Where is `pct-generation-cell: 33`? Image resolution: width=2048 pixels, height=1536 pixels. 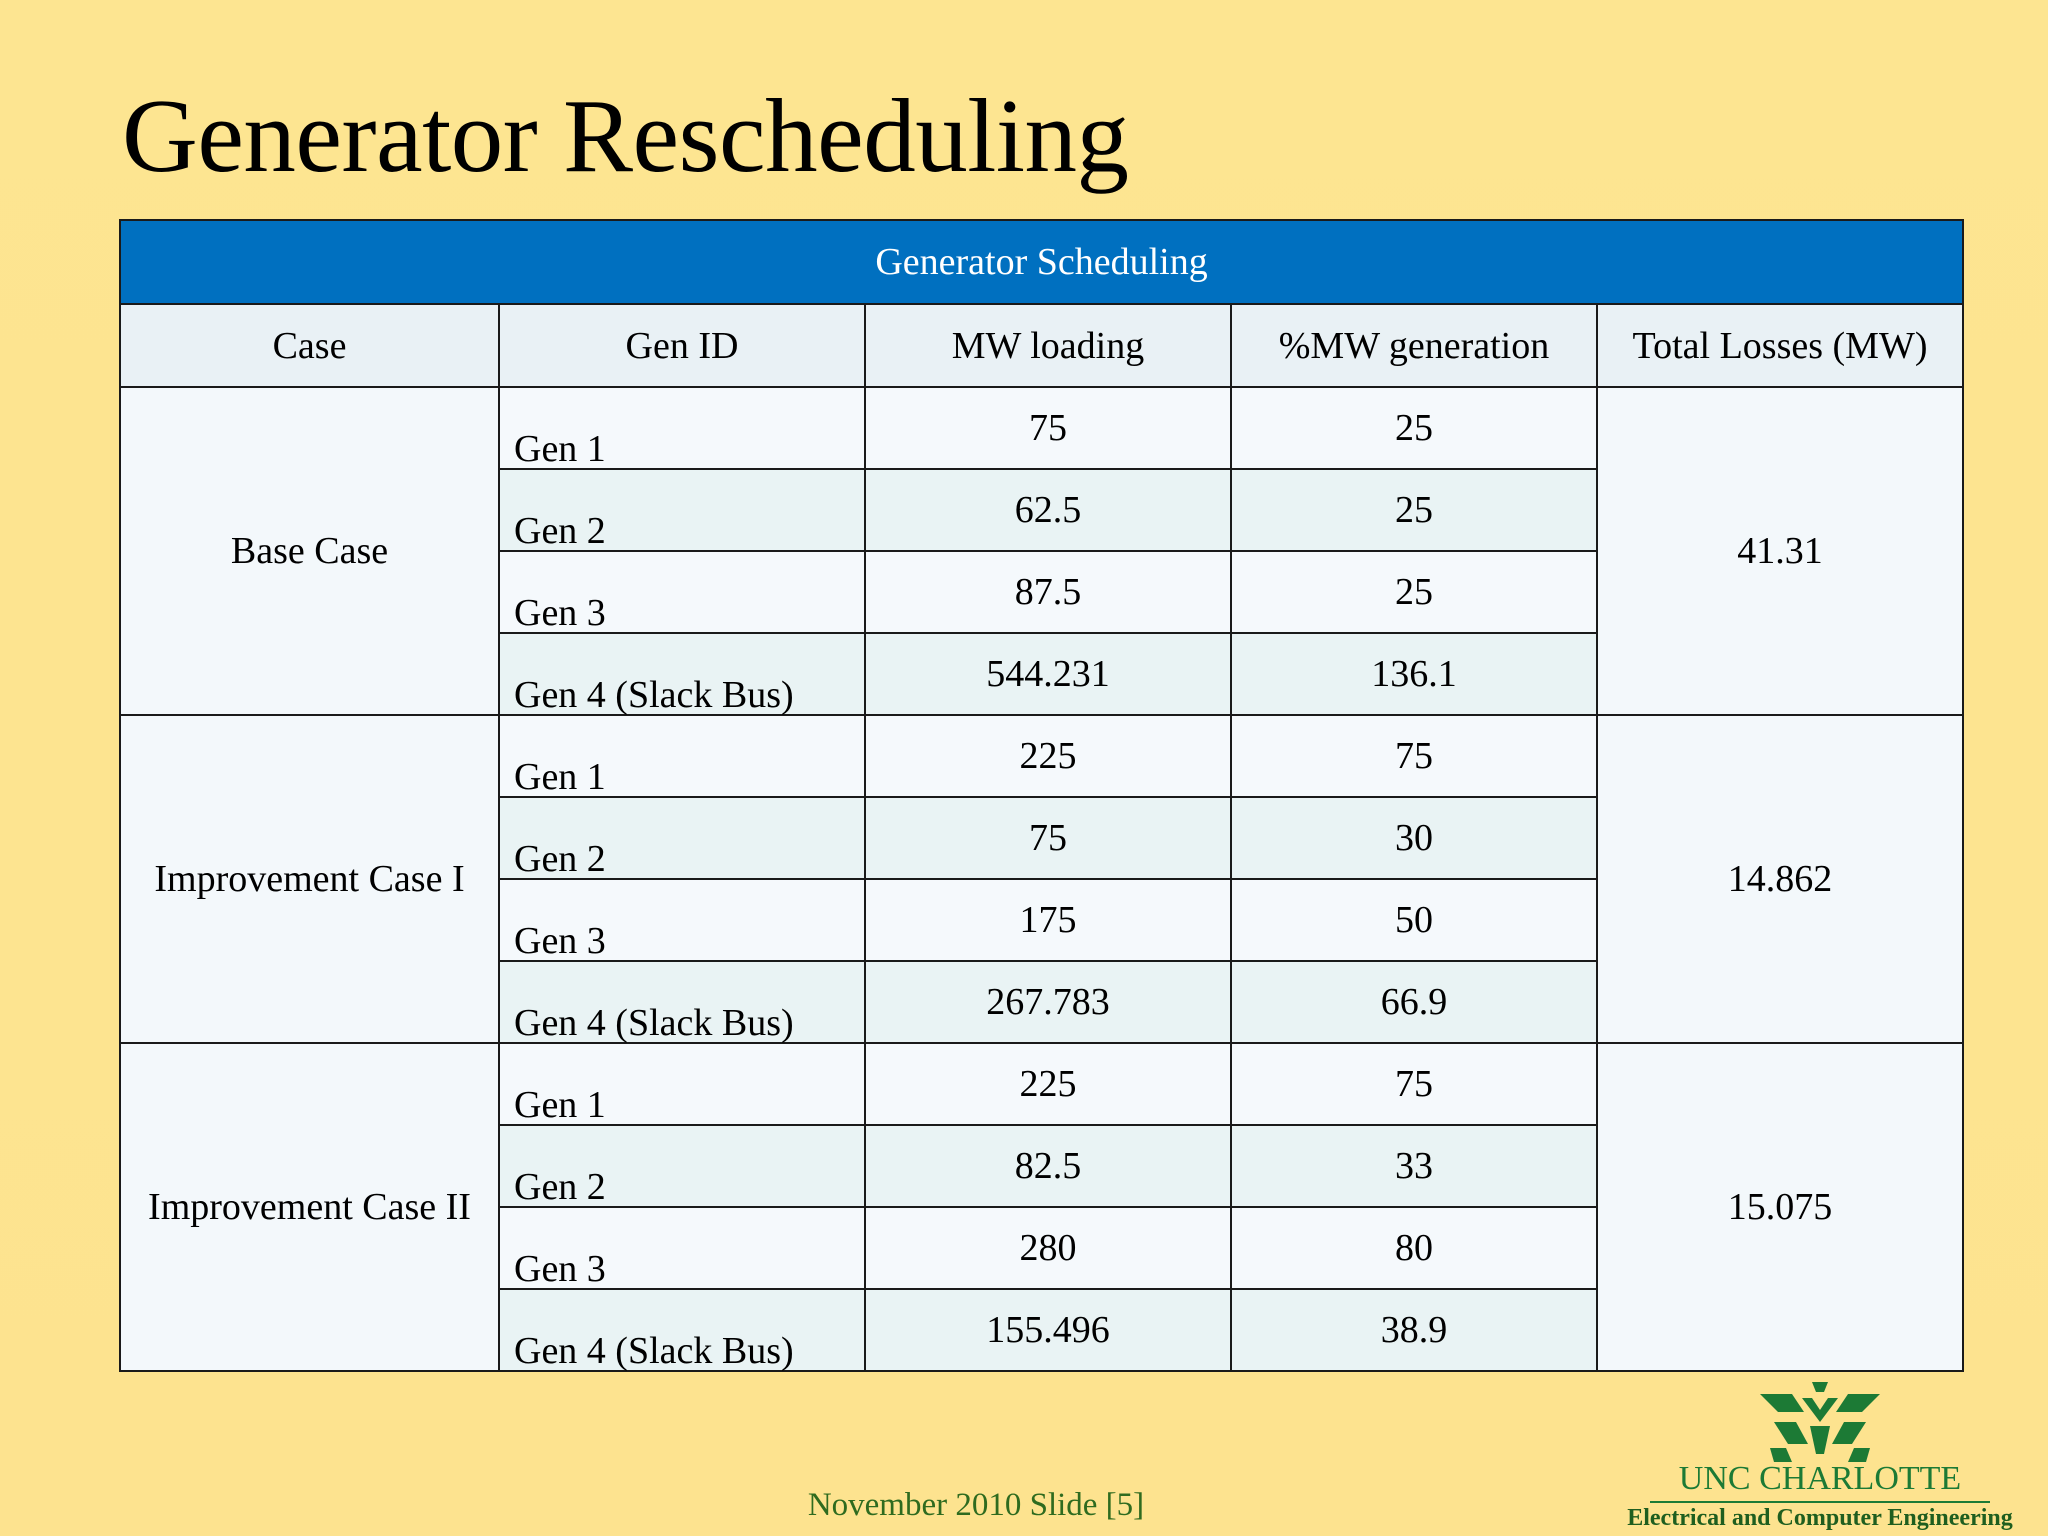 pct-generation-cell: 33 is located at coordinates (1414, 1166).